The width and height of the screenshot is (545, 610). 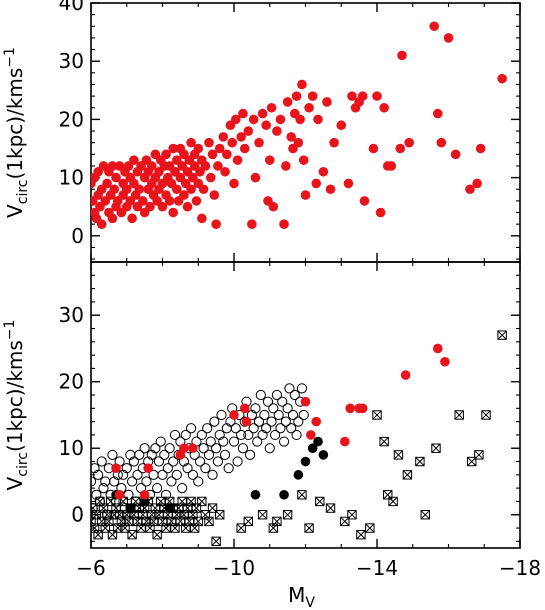 What do you see at coordinates (312, 448) in the screenshot?
I see `black-filled-point` at bounding box center [312, 448].